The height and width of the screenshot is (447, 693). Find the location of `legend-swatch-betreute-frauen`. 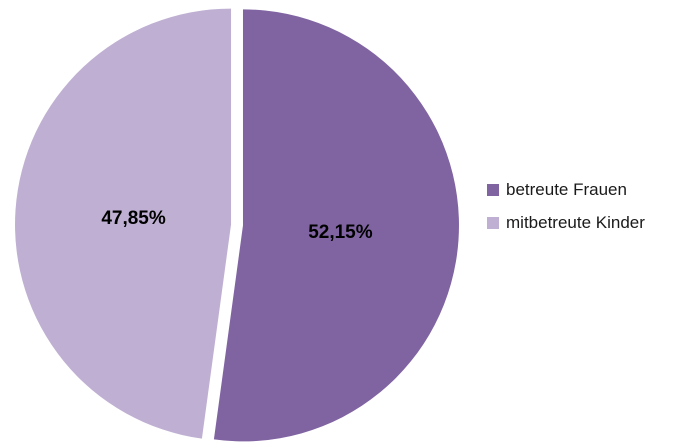

legend-swatch-betreute-frauen is located at coordinates (493, 190).